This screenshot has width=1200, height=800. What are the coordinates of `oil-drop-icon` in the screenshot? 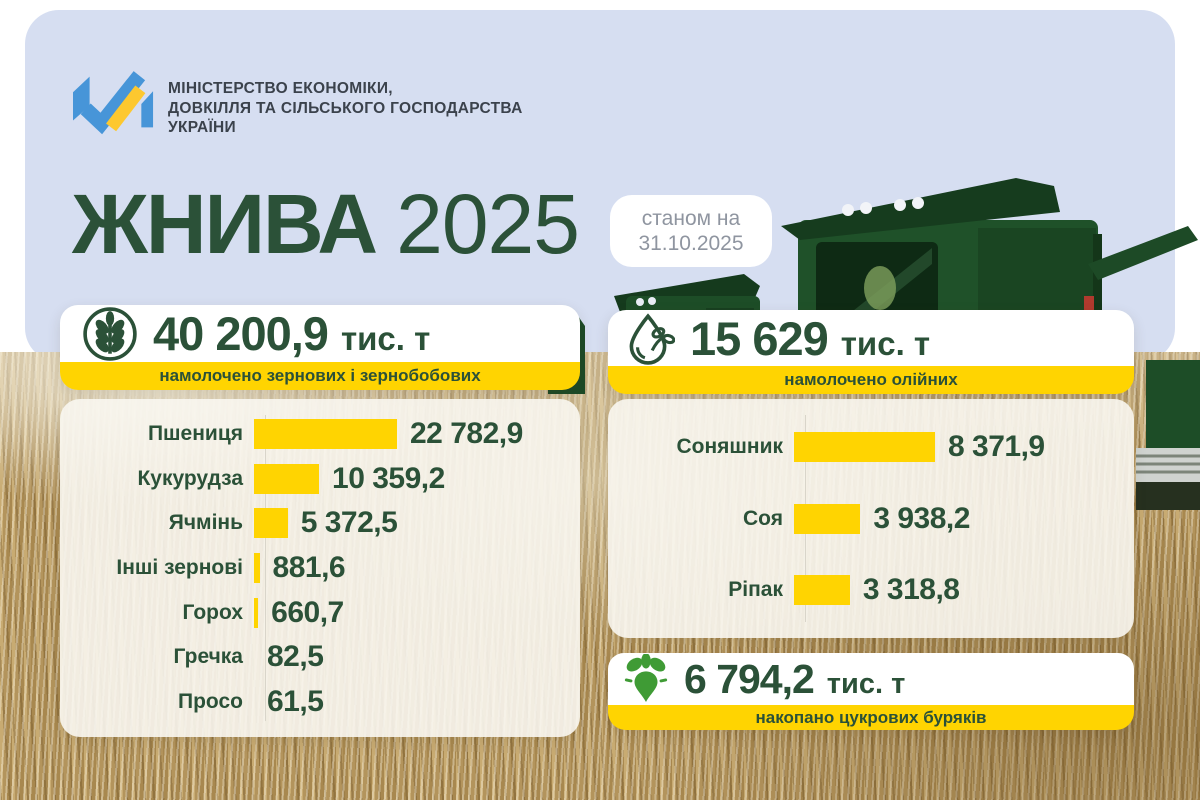 It's located at (652, 339).